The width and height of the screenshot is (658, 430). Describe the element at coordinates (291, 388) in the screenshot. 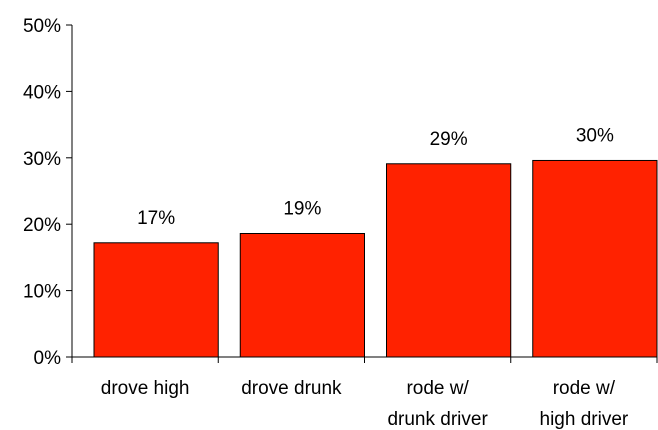

I see `category-label: drove drunk` at that location.